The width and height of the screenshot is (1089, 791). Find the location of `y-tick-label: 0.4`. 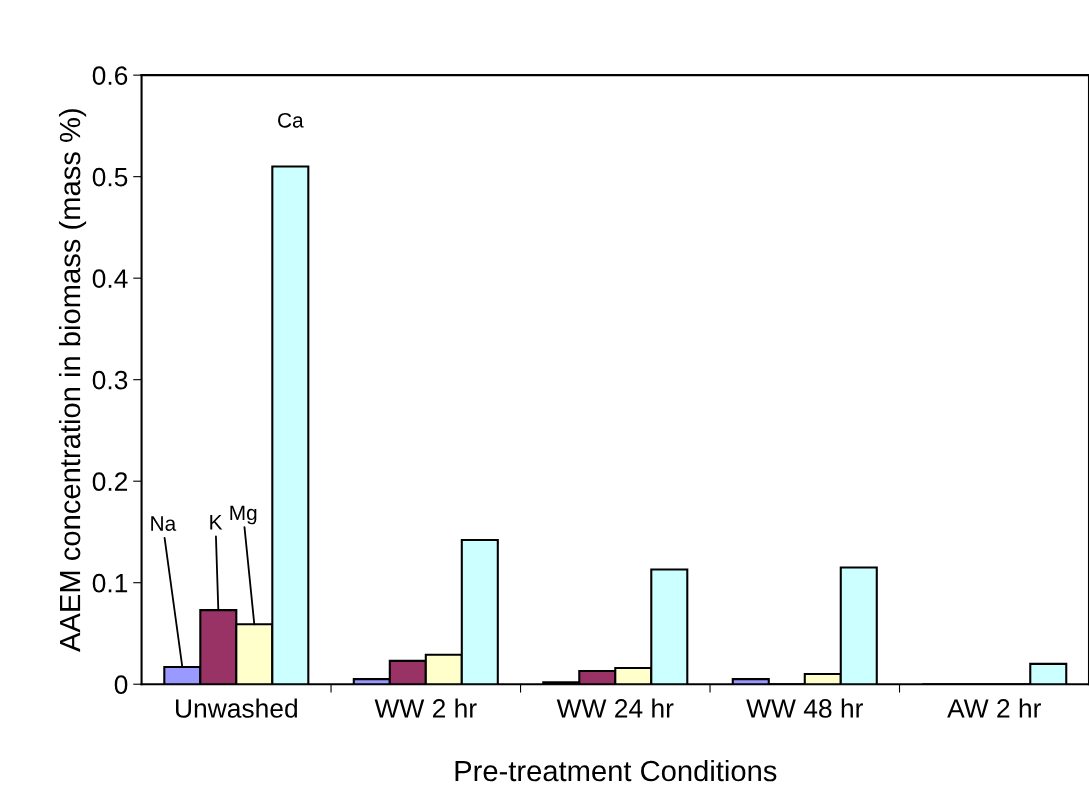

y-tick-label: 0.4 is located at coordinates (110, 278).